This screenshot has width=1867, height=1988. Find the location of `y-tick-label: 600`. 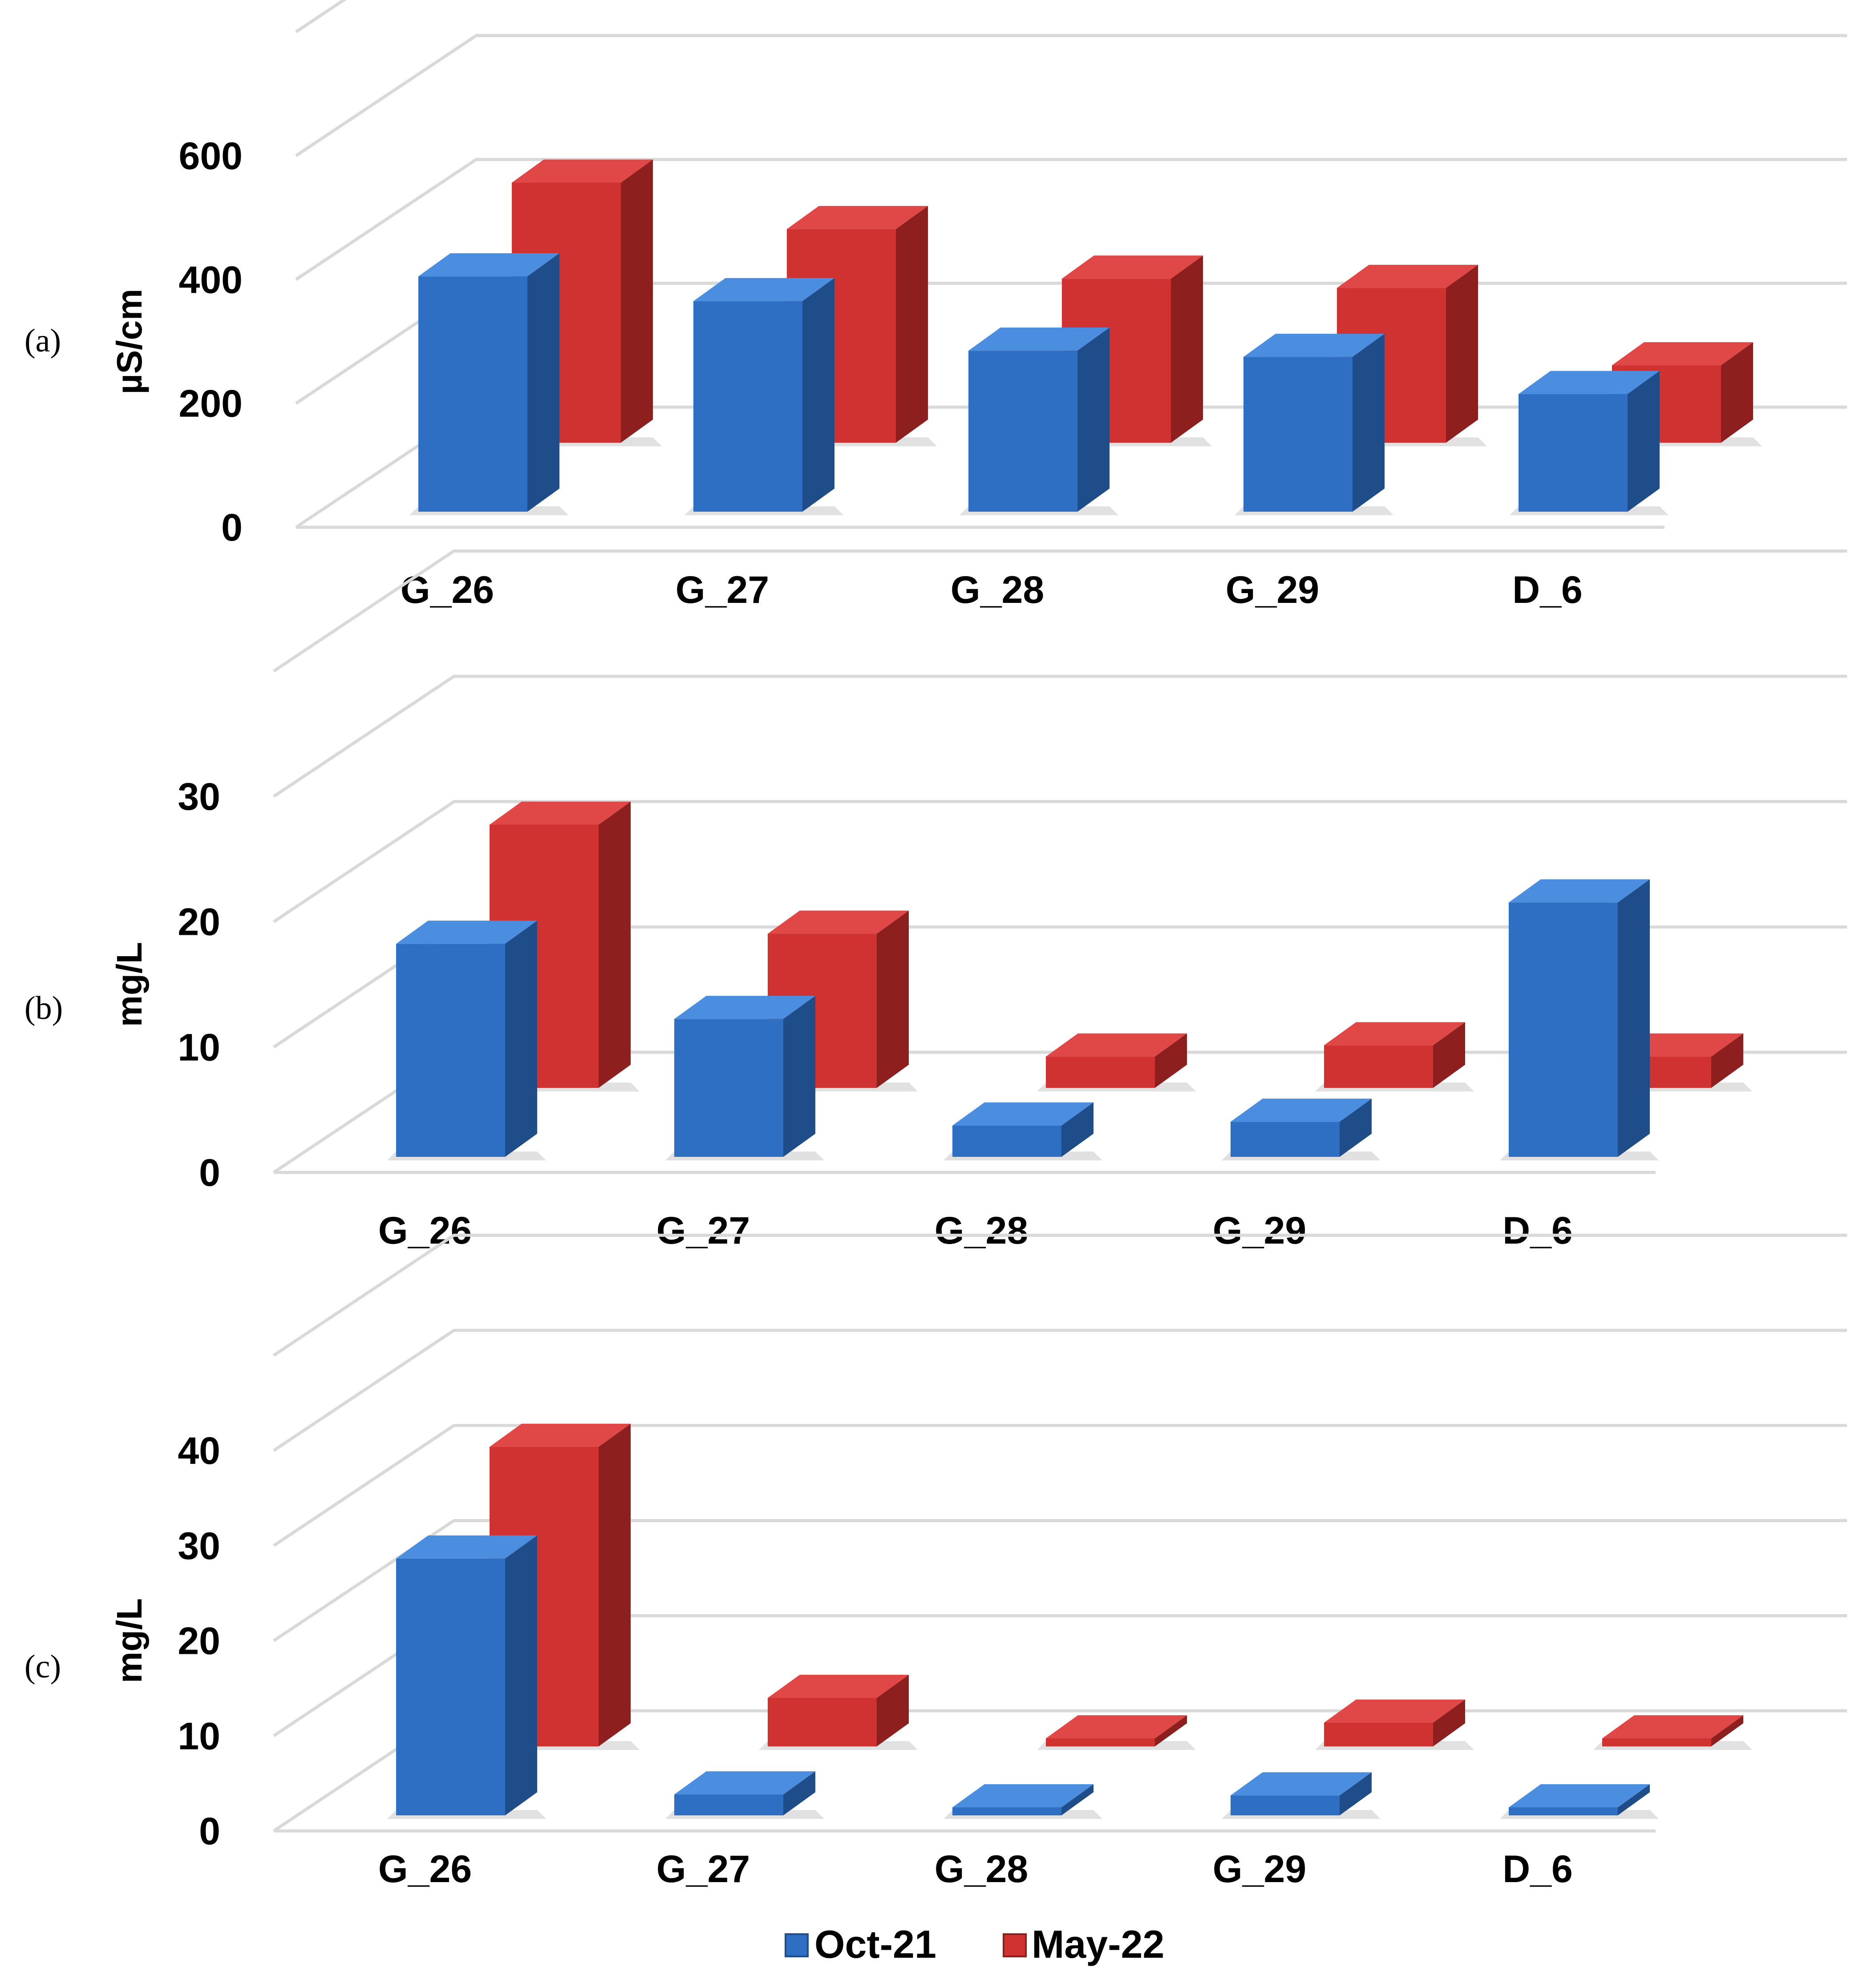

y-tick-label: 600 is located at coordinates (211, 156).